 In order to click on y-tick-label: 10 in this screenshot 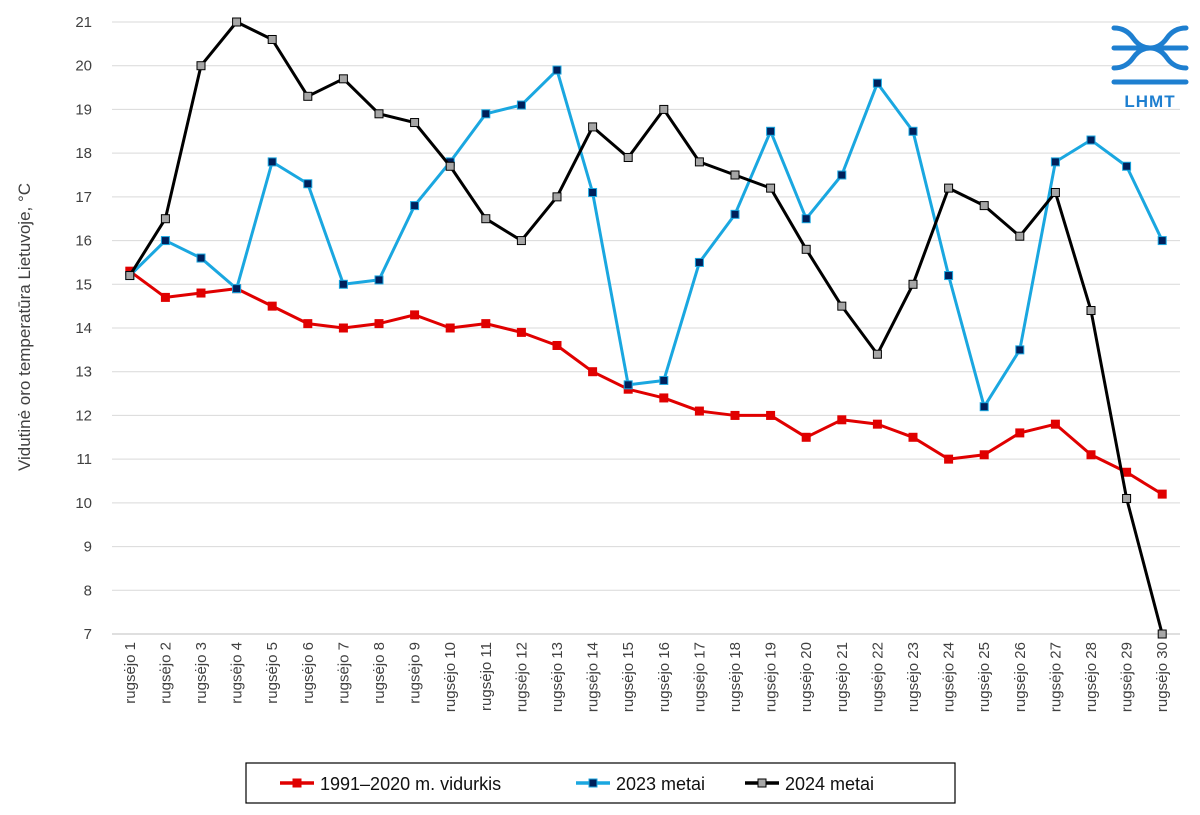, I will do `click(83, 503)`.